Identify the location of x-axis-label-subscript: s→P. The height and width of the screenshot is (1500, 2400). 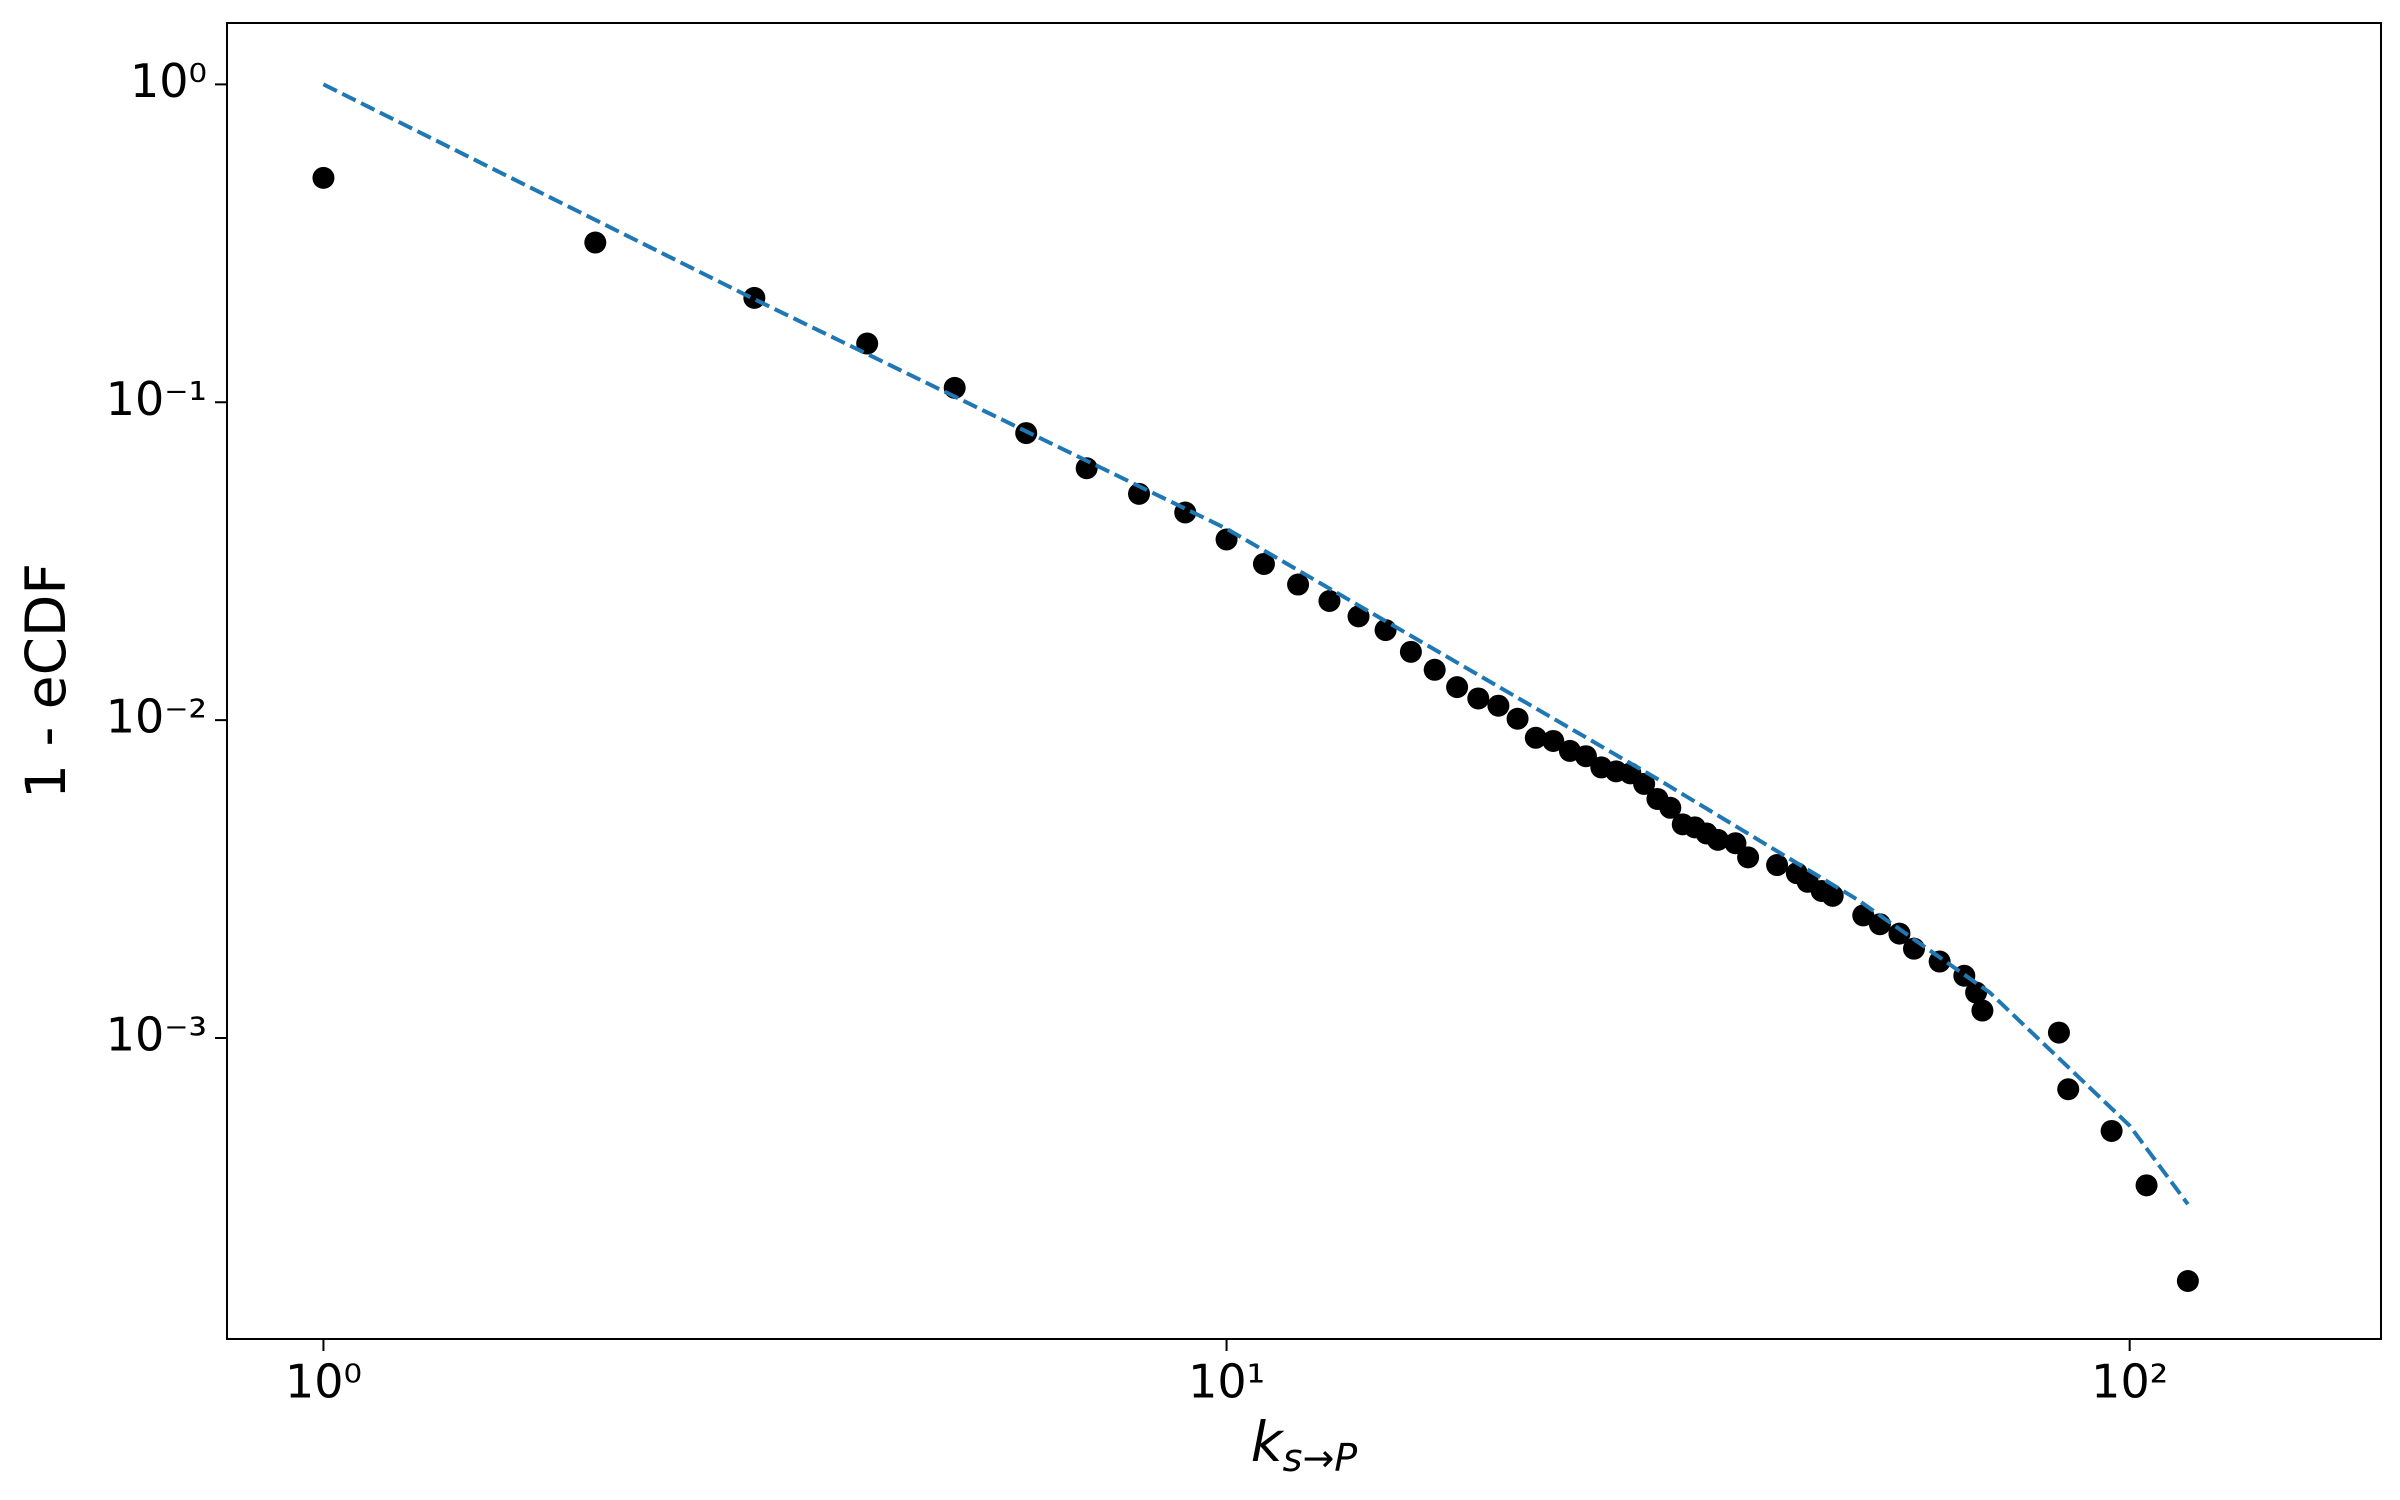
(1320, 1458).